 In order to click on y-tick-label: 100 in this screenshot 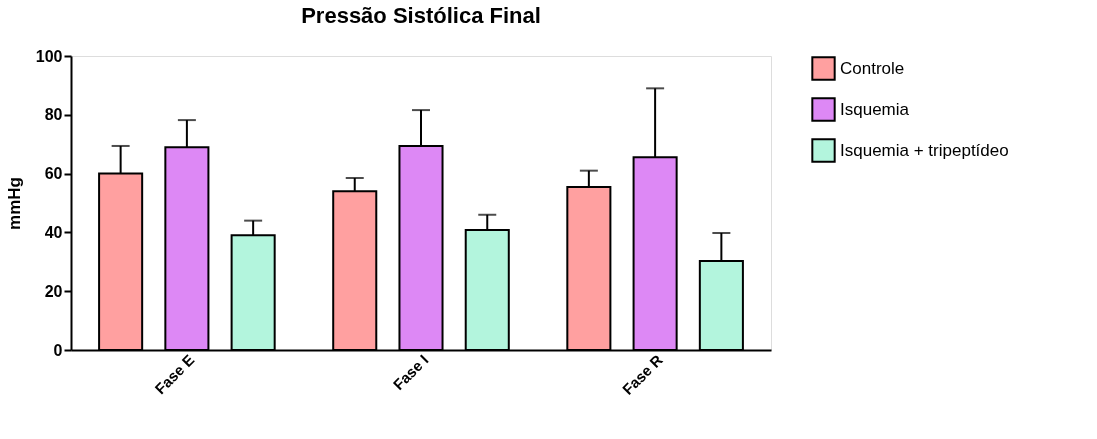, I will do `click(49, 56)`.